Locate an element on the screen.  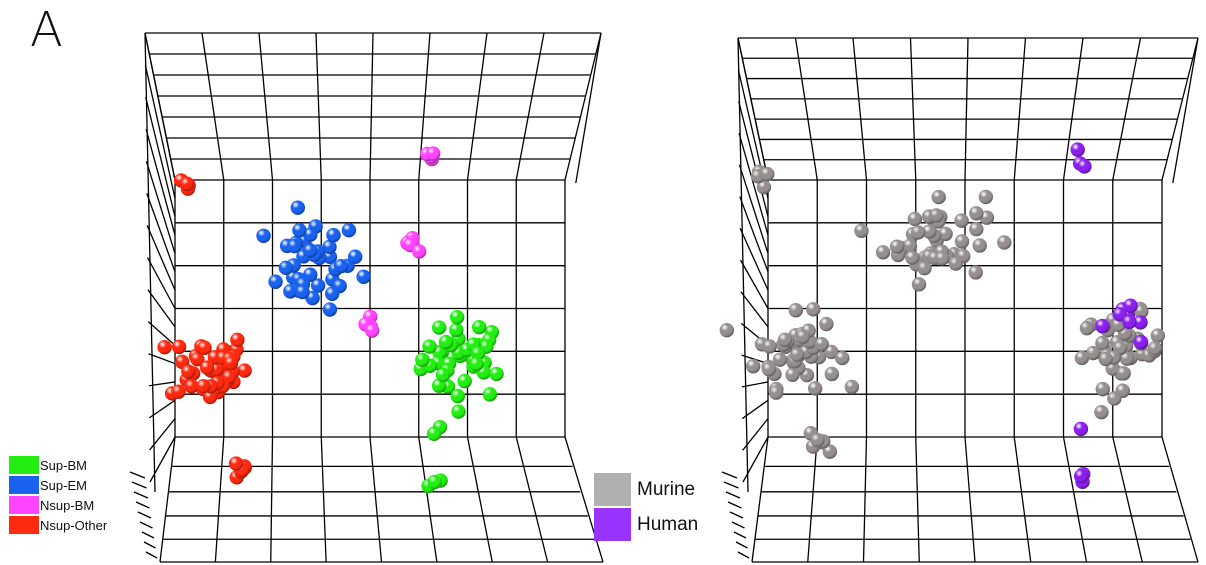
legend-label-sup-em: Sup-EM is located at coordinates (63, 485).